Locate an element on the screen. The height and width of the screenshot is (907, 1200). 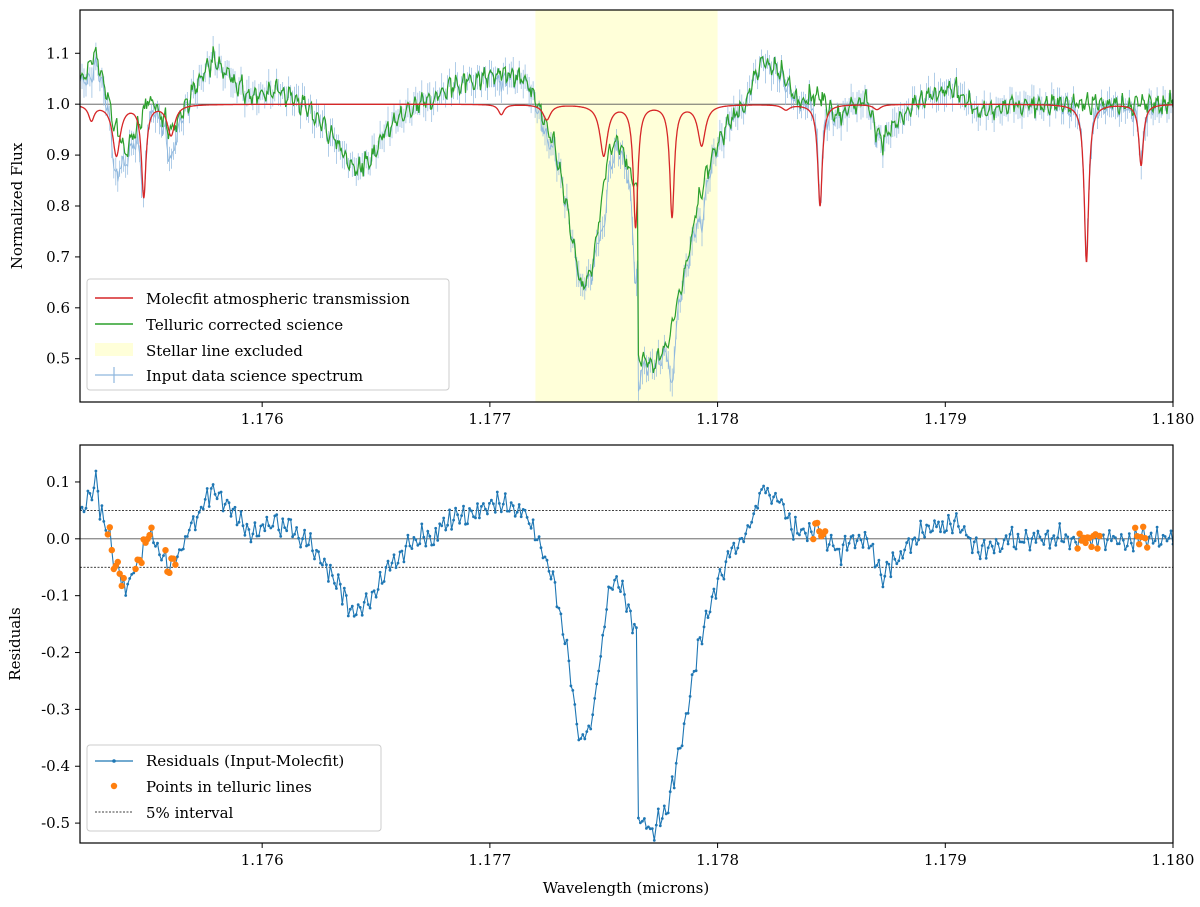
bottom-legend-box is located at coordinates (234, 788).